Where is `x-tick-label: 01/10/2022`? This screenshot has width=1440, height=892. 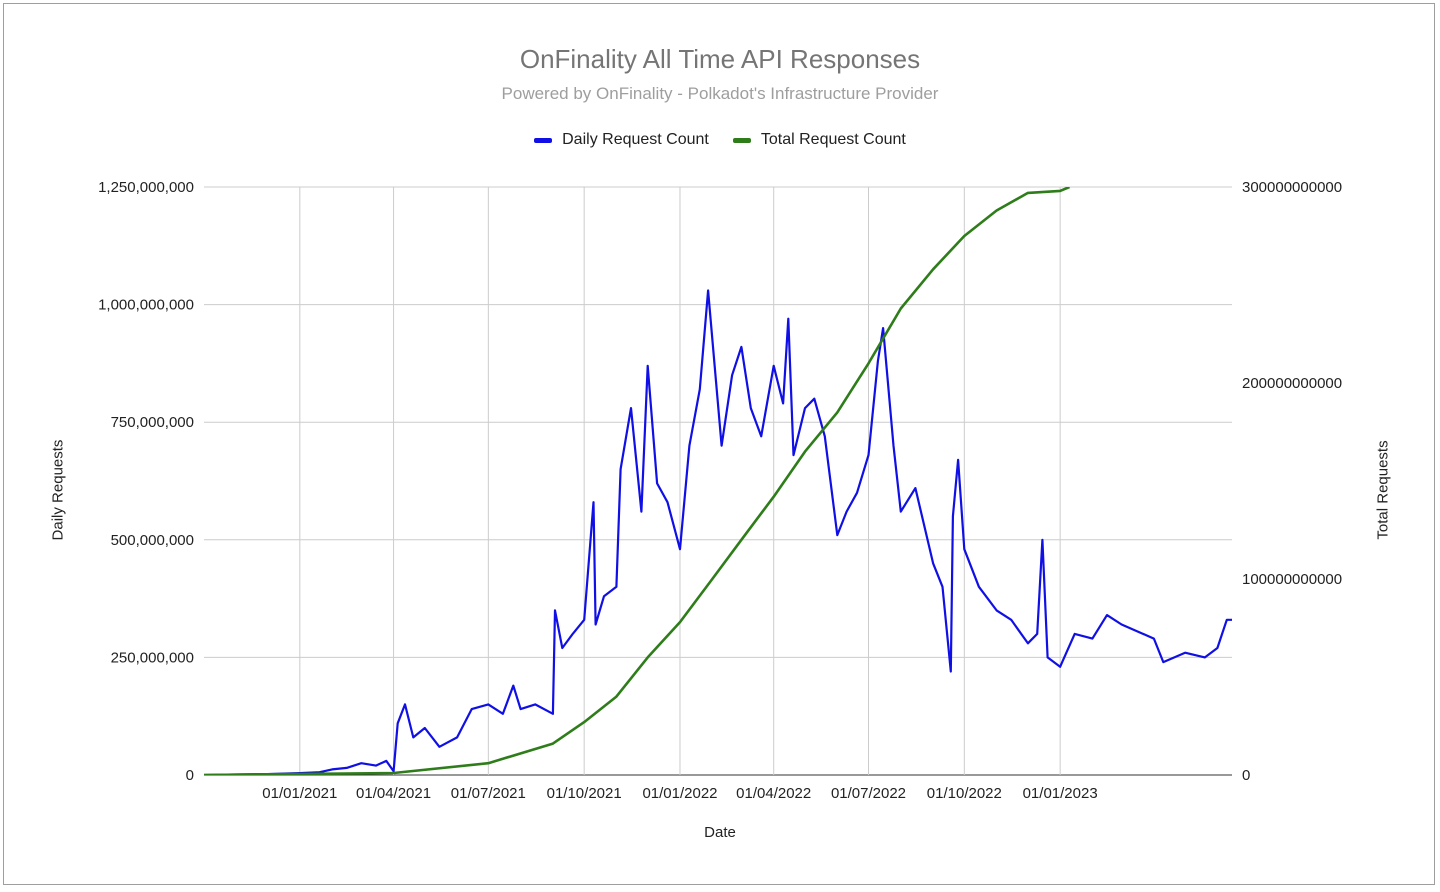 x-tick-label: 01/10/2022 is located at coordinates (964, 793).